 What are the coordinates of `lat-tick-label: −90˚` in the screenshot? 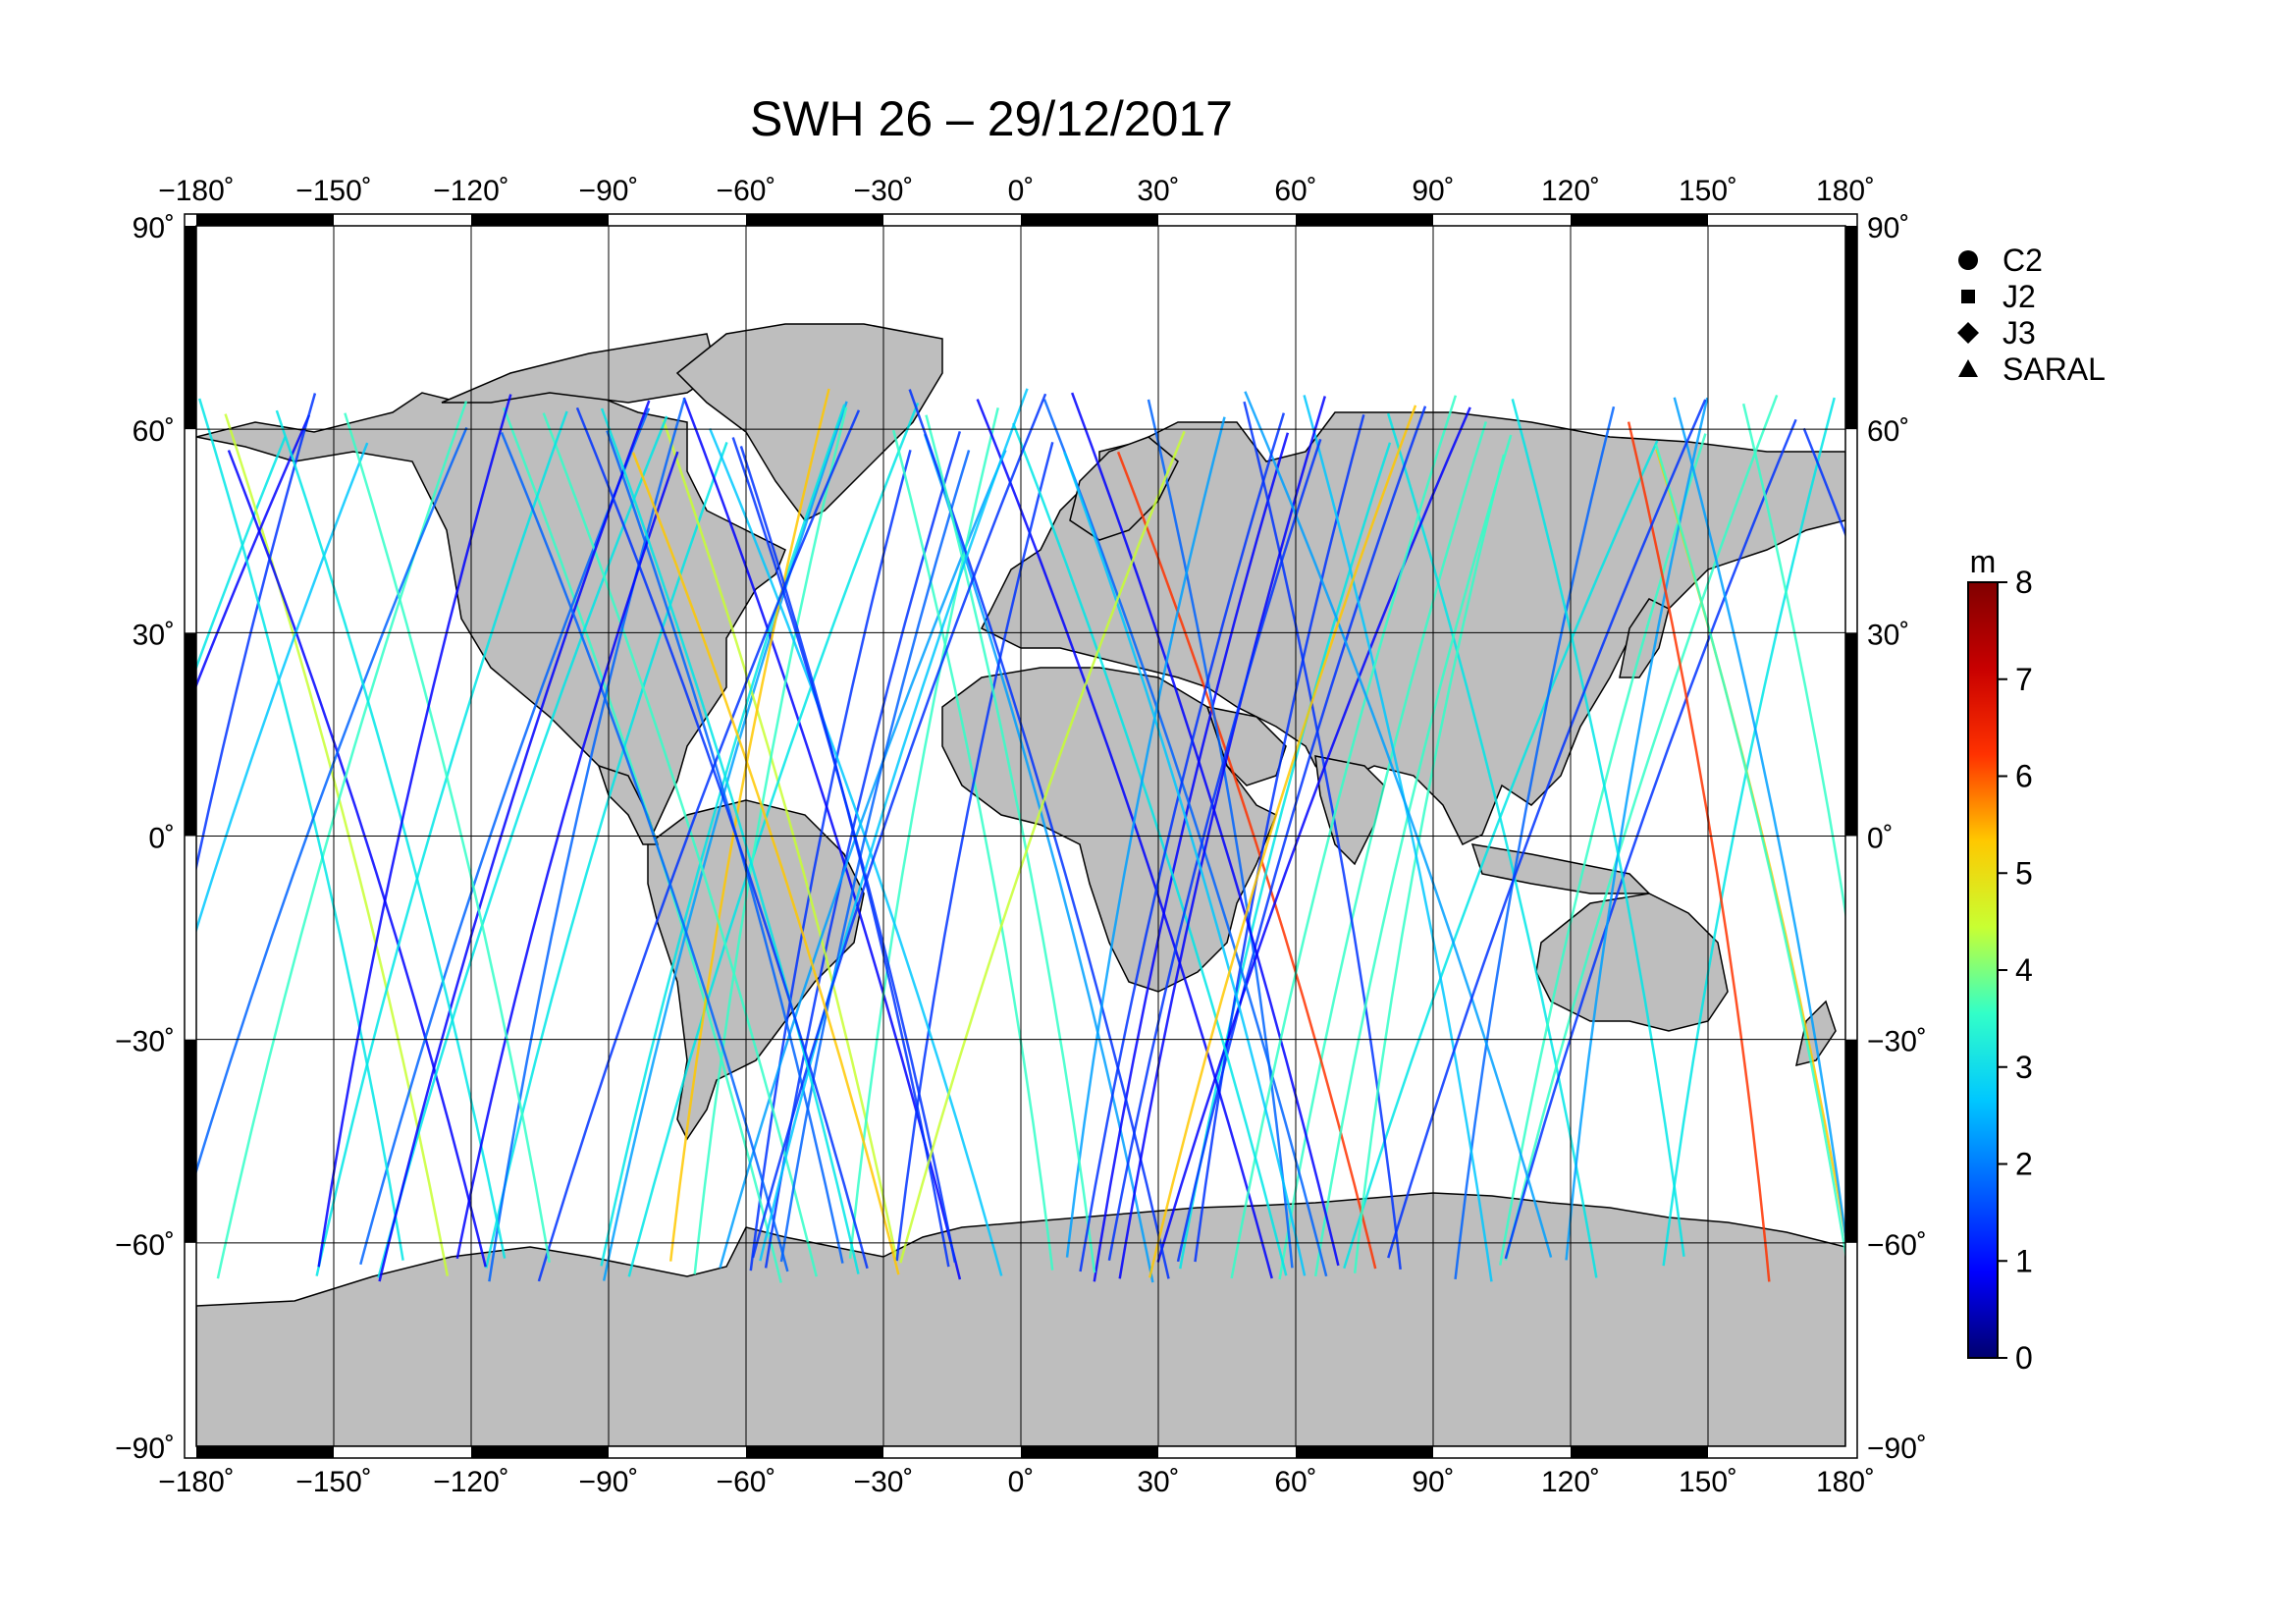 It's located at (145, 1449).